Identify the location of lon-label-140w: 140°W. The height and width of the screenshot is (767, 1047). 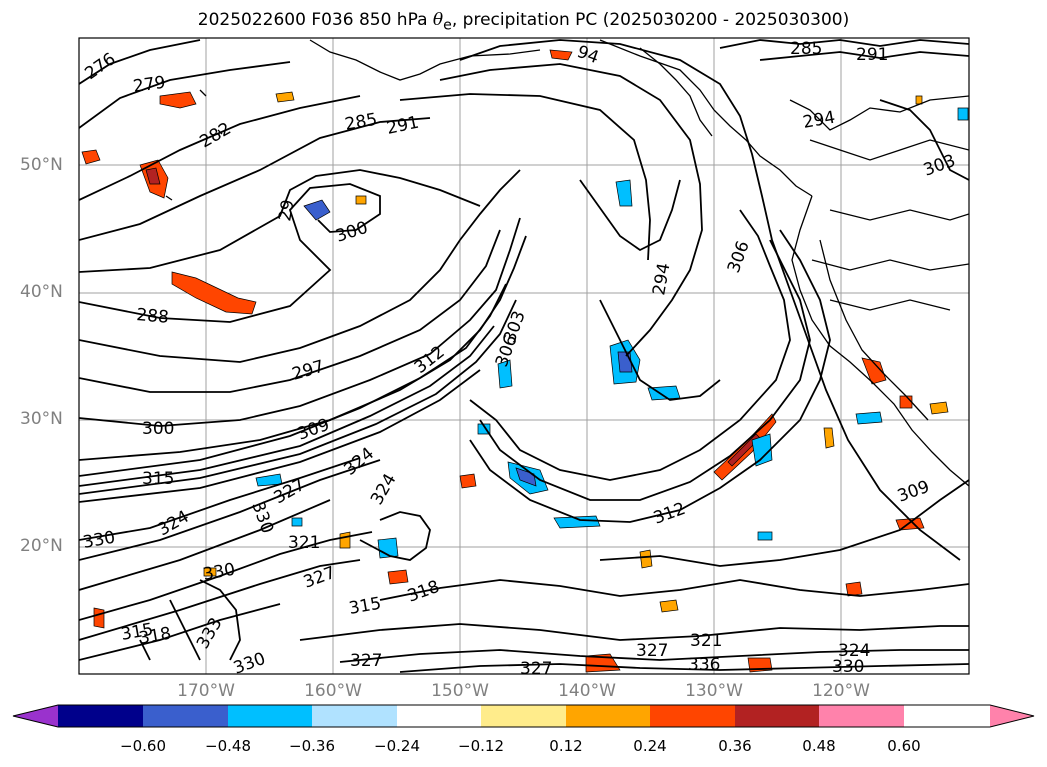
(587, 691).